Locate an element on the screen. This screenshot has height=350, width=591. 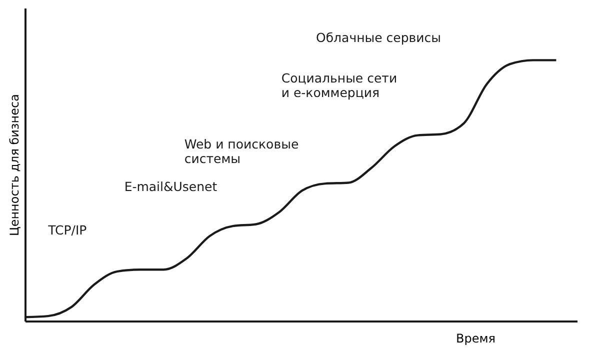
annotation: E-mail&Usenet is located at coordinates (171, 186).